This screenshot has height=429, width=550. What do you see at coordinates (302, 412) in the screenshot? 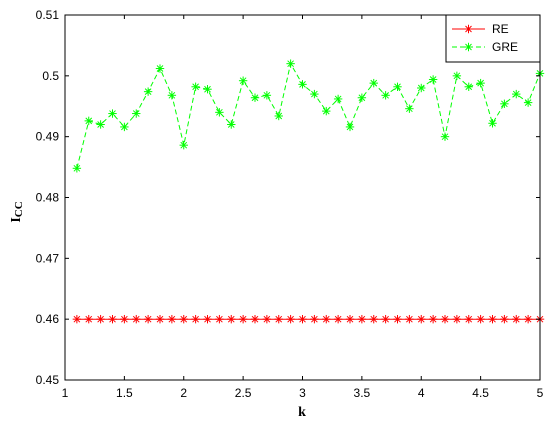
I see `x-axis-label: k` at bounding box center [302, 412].